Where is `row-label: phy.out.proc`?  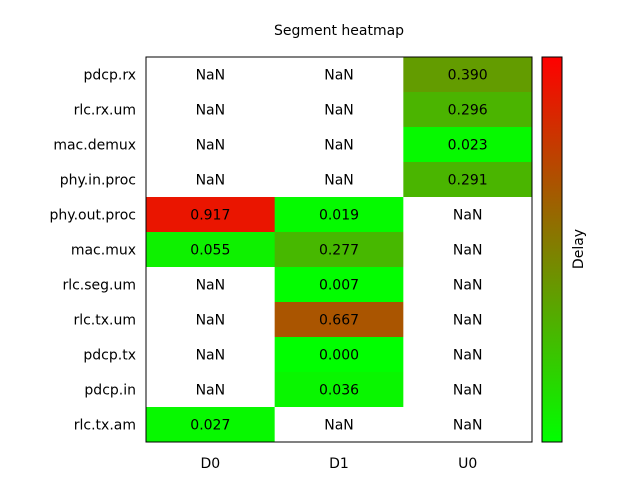 row-label: phy.out.proc is located at coordinates (93, 216).